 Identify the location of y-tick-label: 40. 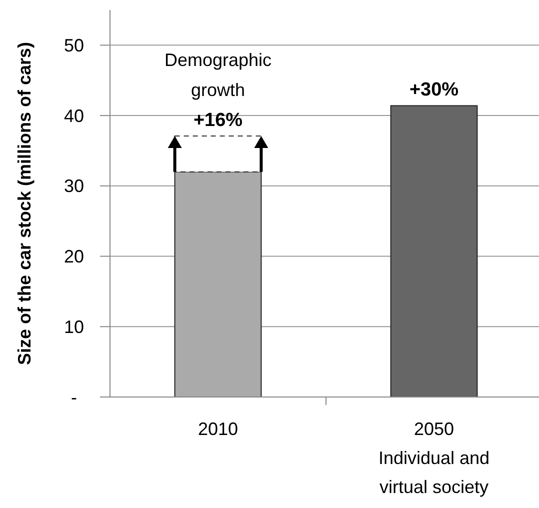
(74, 116).